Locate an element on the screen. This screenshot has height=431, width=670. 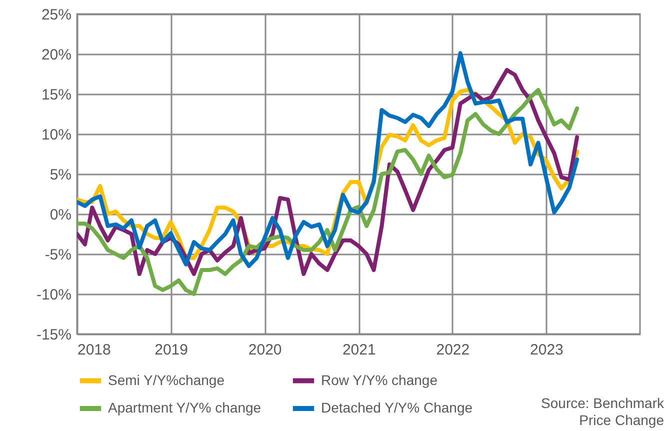
x-tick-label: 2019 is located at coordinates (171, 350).